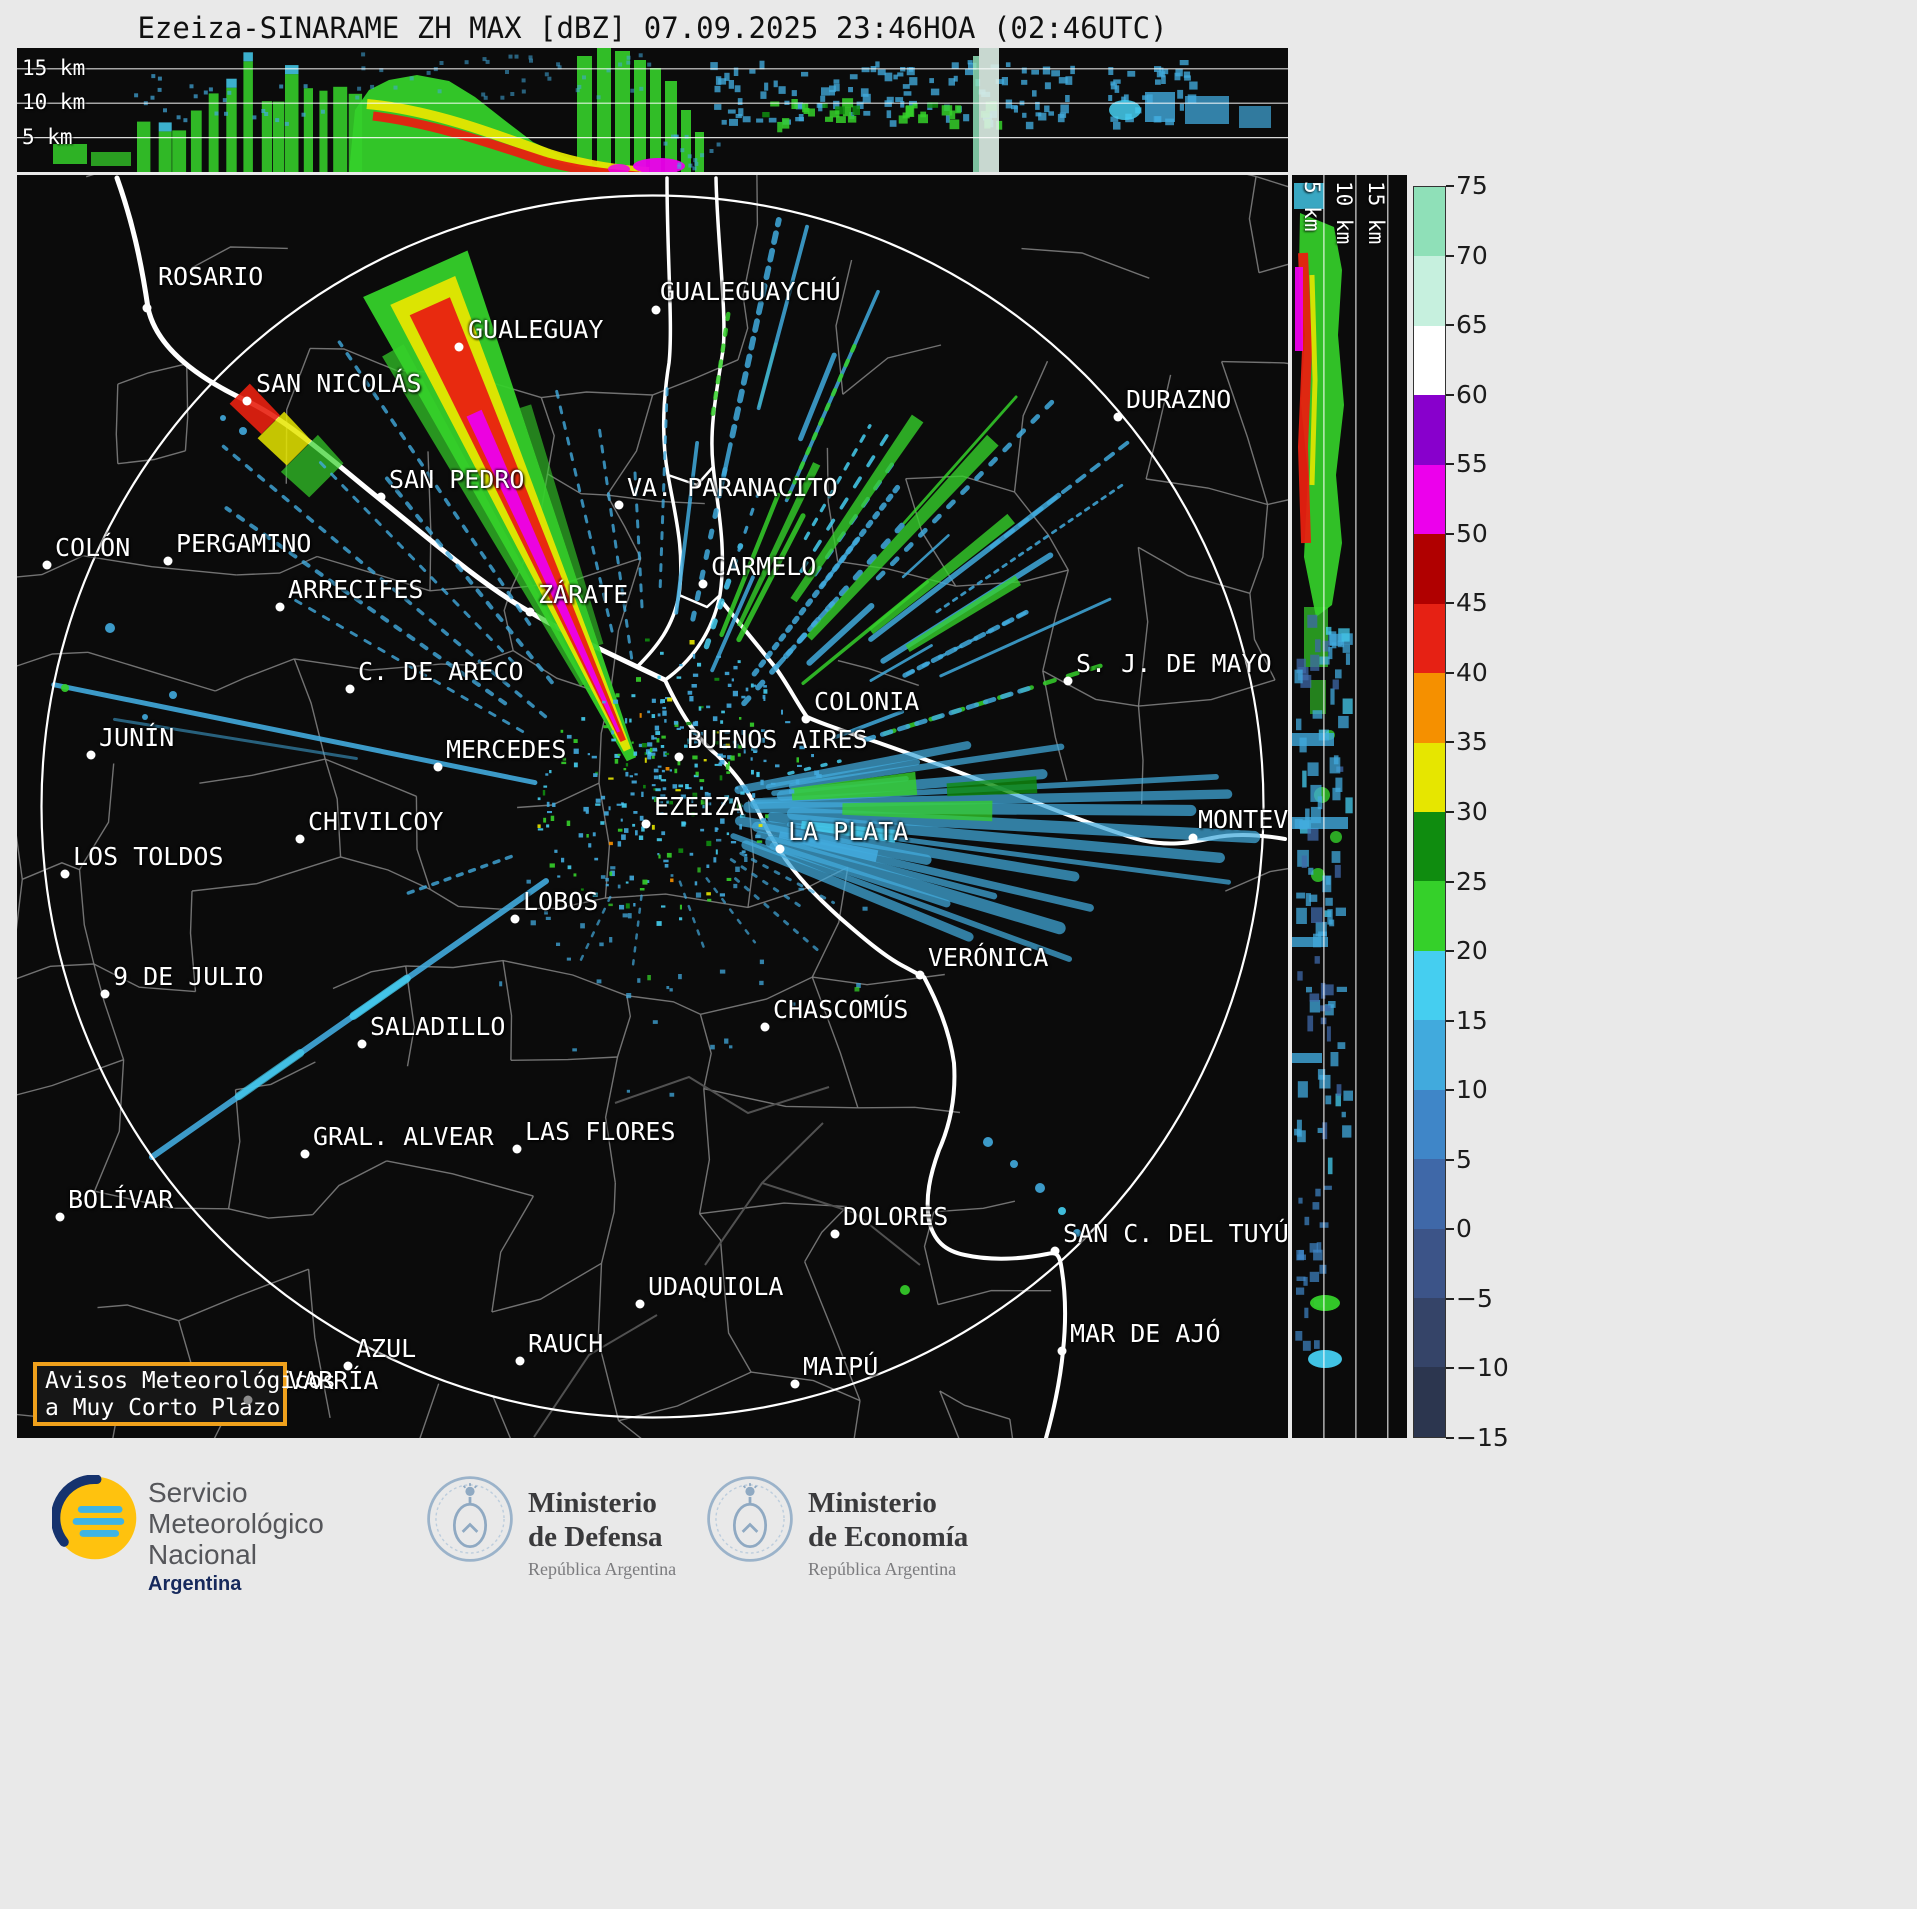  What do you see at coordinates (716, 1286) in the screenshot?
I see `city-label: UDAQUIOLA` at bounding box center [716, 1286].